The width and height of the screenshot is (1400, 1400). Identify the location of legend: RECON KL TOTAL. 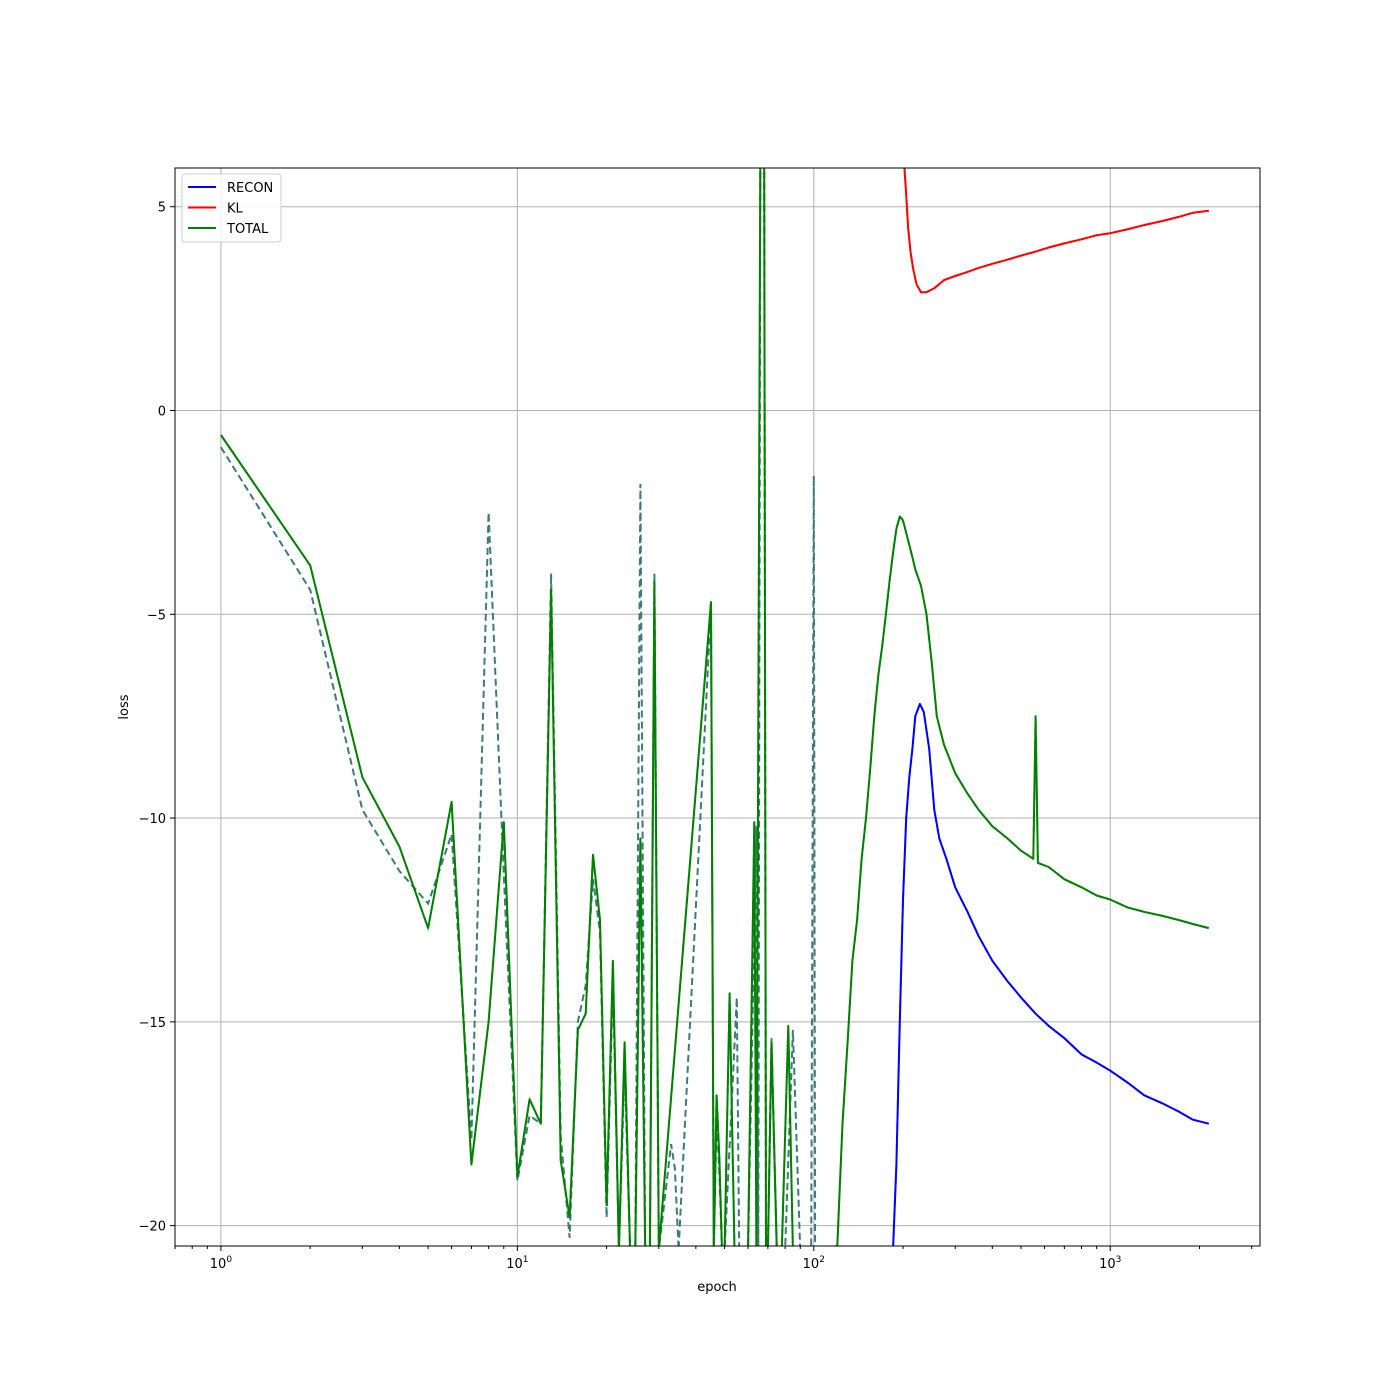
(231, 208).